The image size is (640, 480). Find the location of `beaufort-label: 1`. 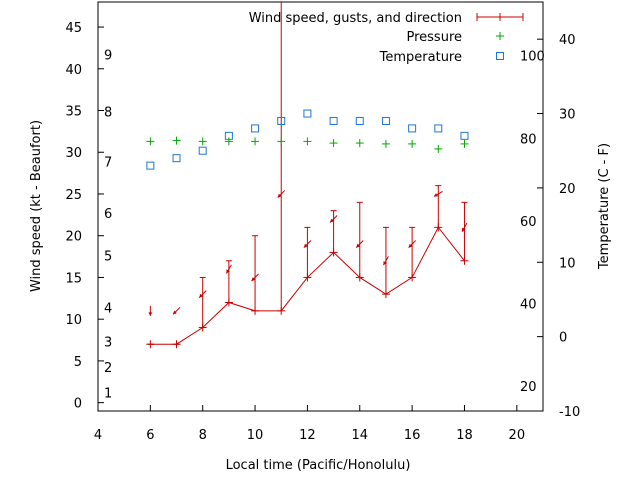

beaufort-label: 1 is located at coordinates (108, 394).